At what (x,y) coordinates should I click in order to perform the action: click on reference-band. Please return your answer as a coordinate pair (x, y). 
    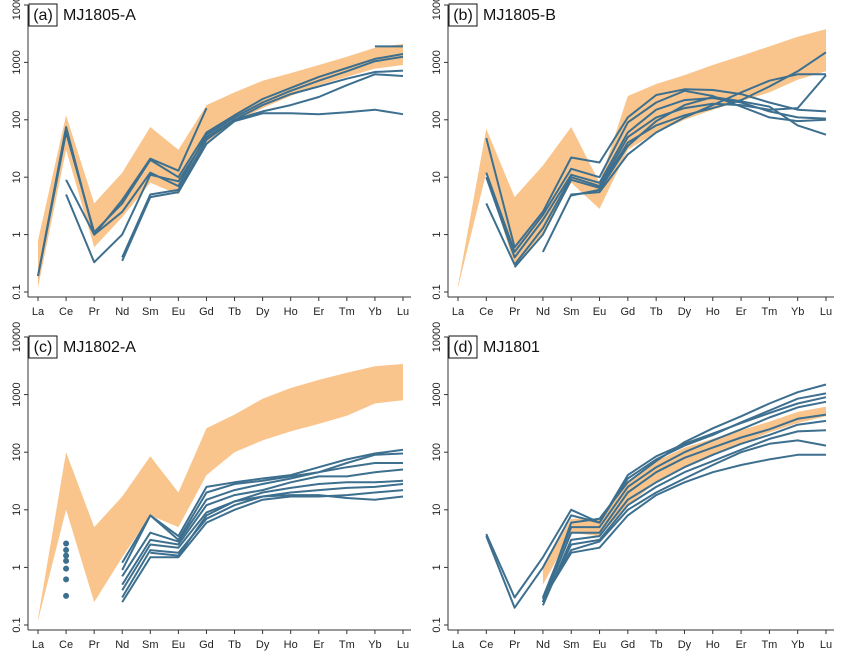
    Looking at the image, I should click on (684, 495).